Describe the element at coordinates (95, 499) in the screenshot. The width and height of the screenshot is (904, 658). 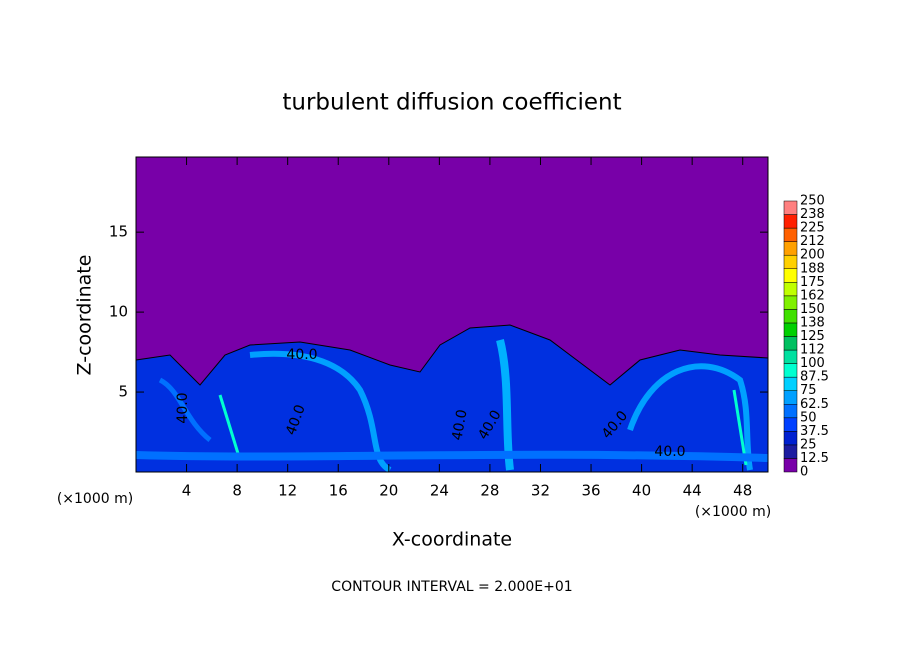
I see `y-unit-label: (×1000 m)` at that location.